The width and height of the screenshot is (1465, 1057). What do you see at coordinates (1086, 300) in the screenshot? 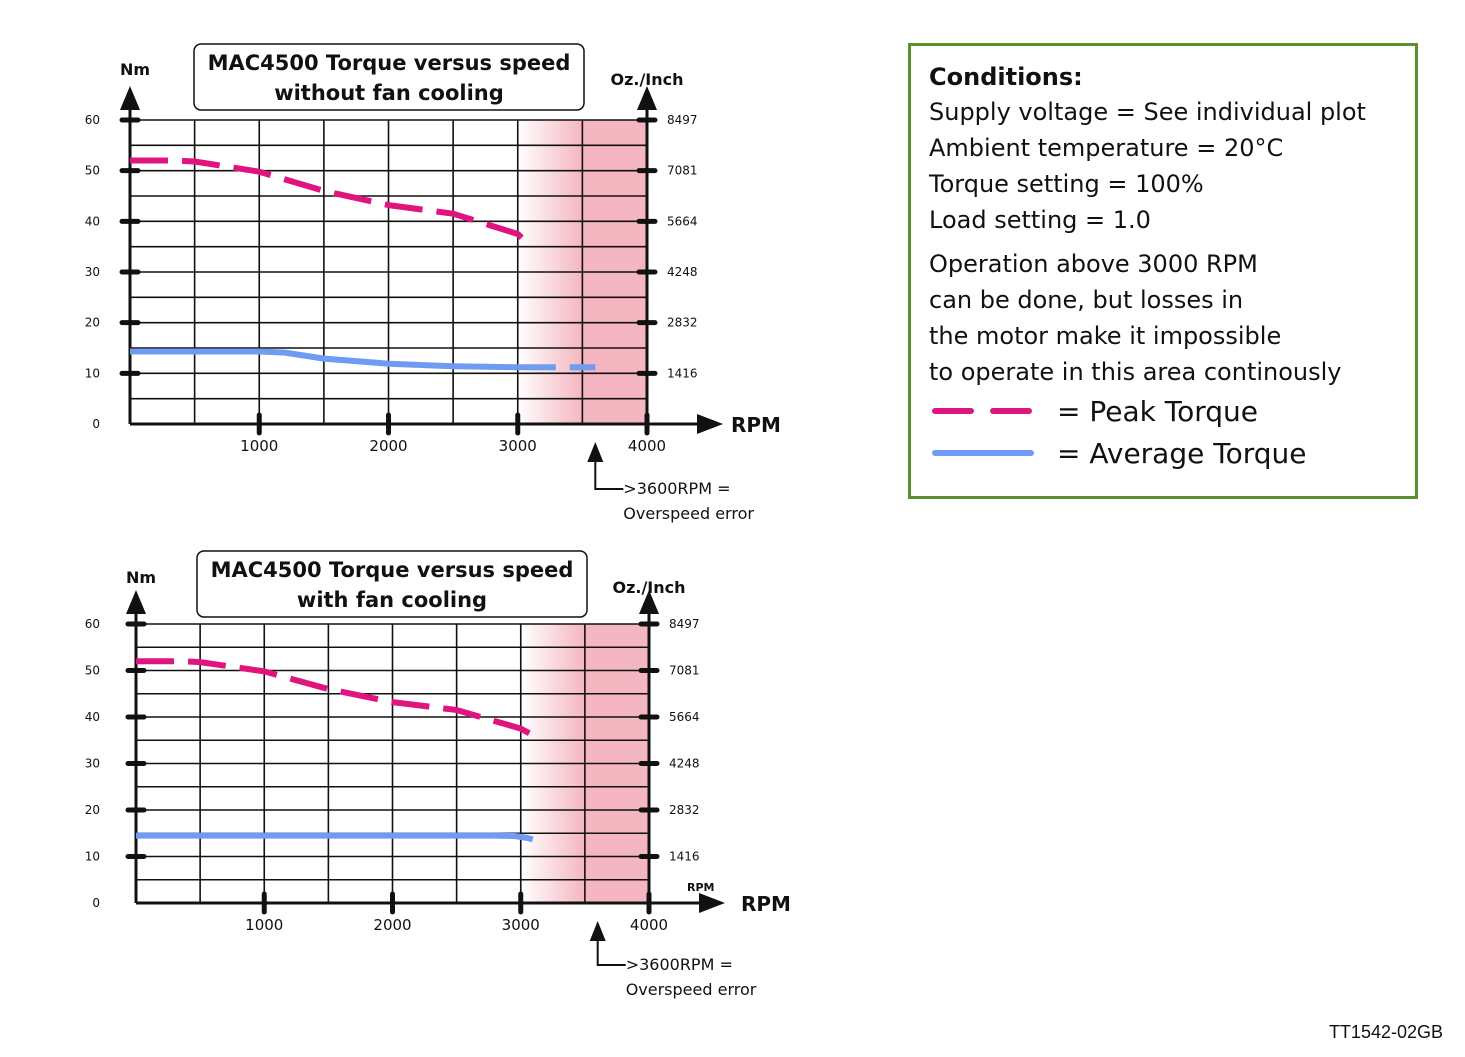
I see `note-line-2: can be done, but losses in` at bounding box center [1086, 300].